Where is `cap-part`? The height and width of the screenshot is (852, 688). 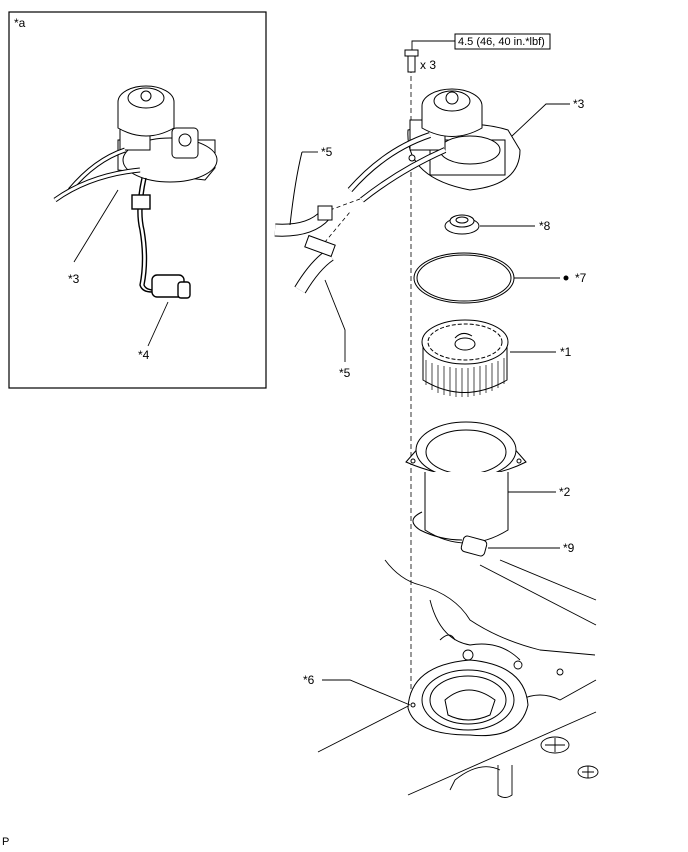 cap-part is located at coordinates (462, 224).